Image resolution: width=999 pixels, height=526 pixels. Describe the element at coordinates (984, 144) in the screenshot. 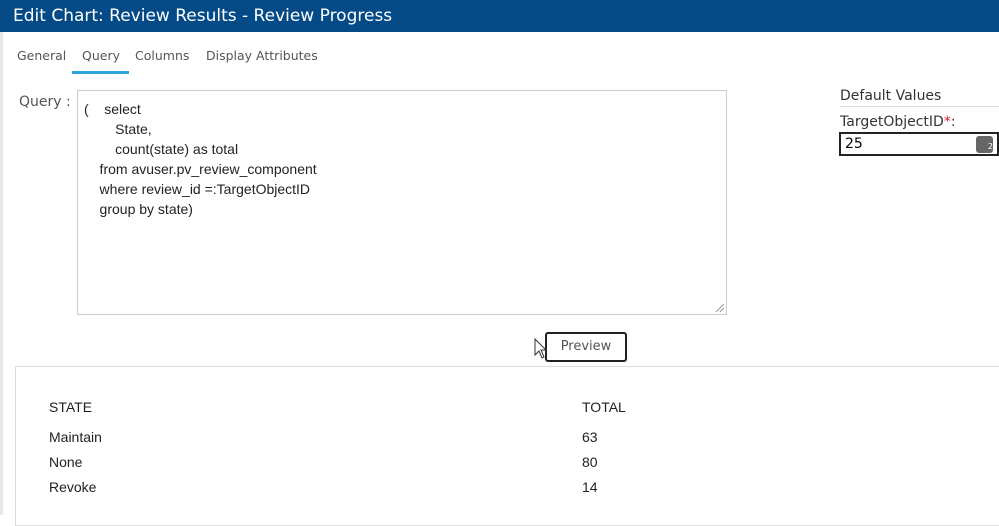

I see `value-picker-icon: 2` at that location.